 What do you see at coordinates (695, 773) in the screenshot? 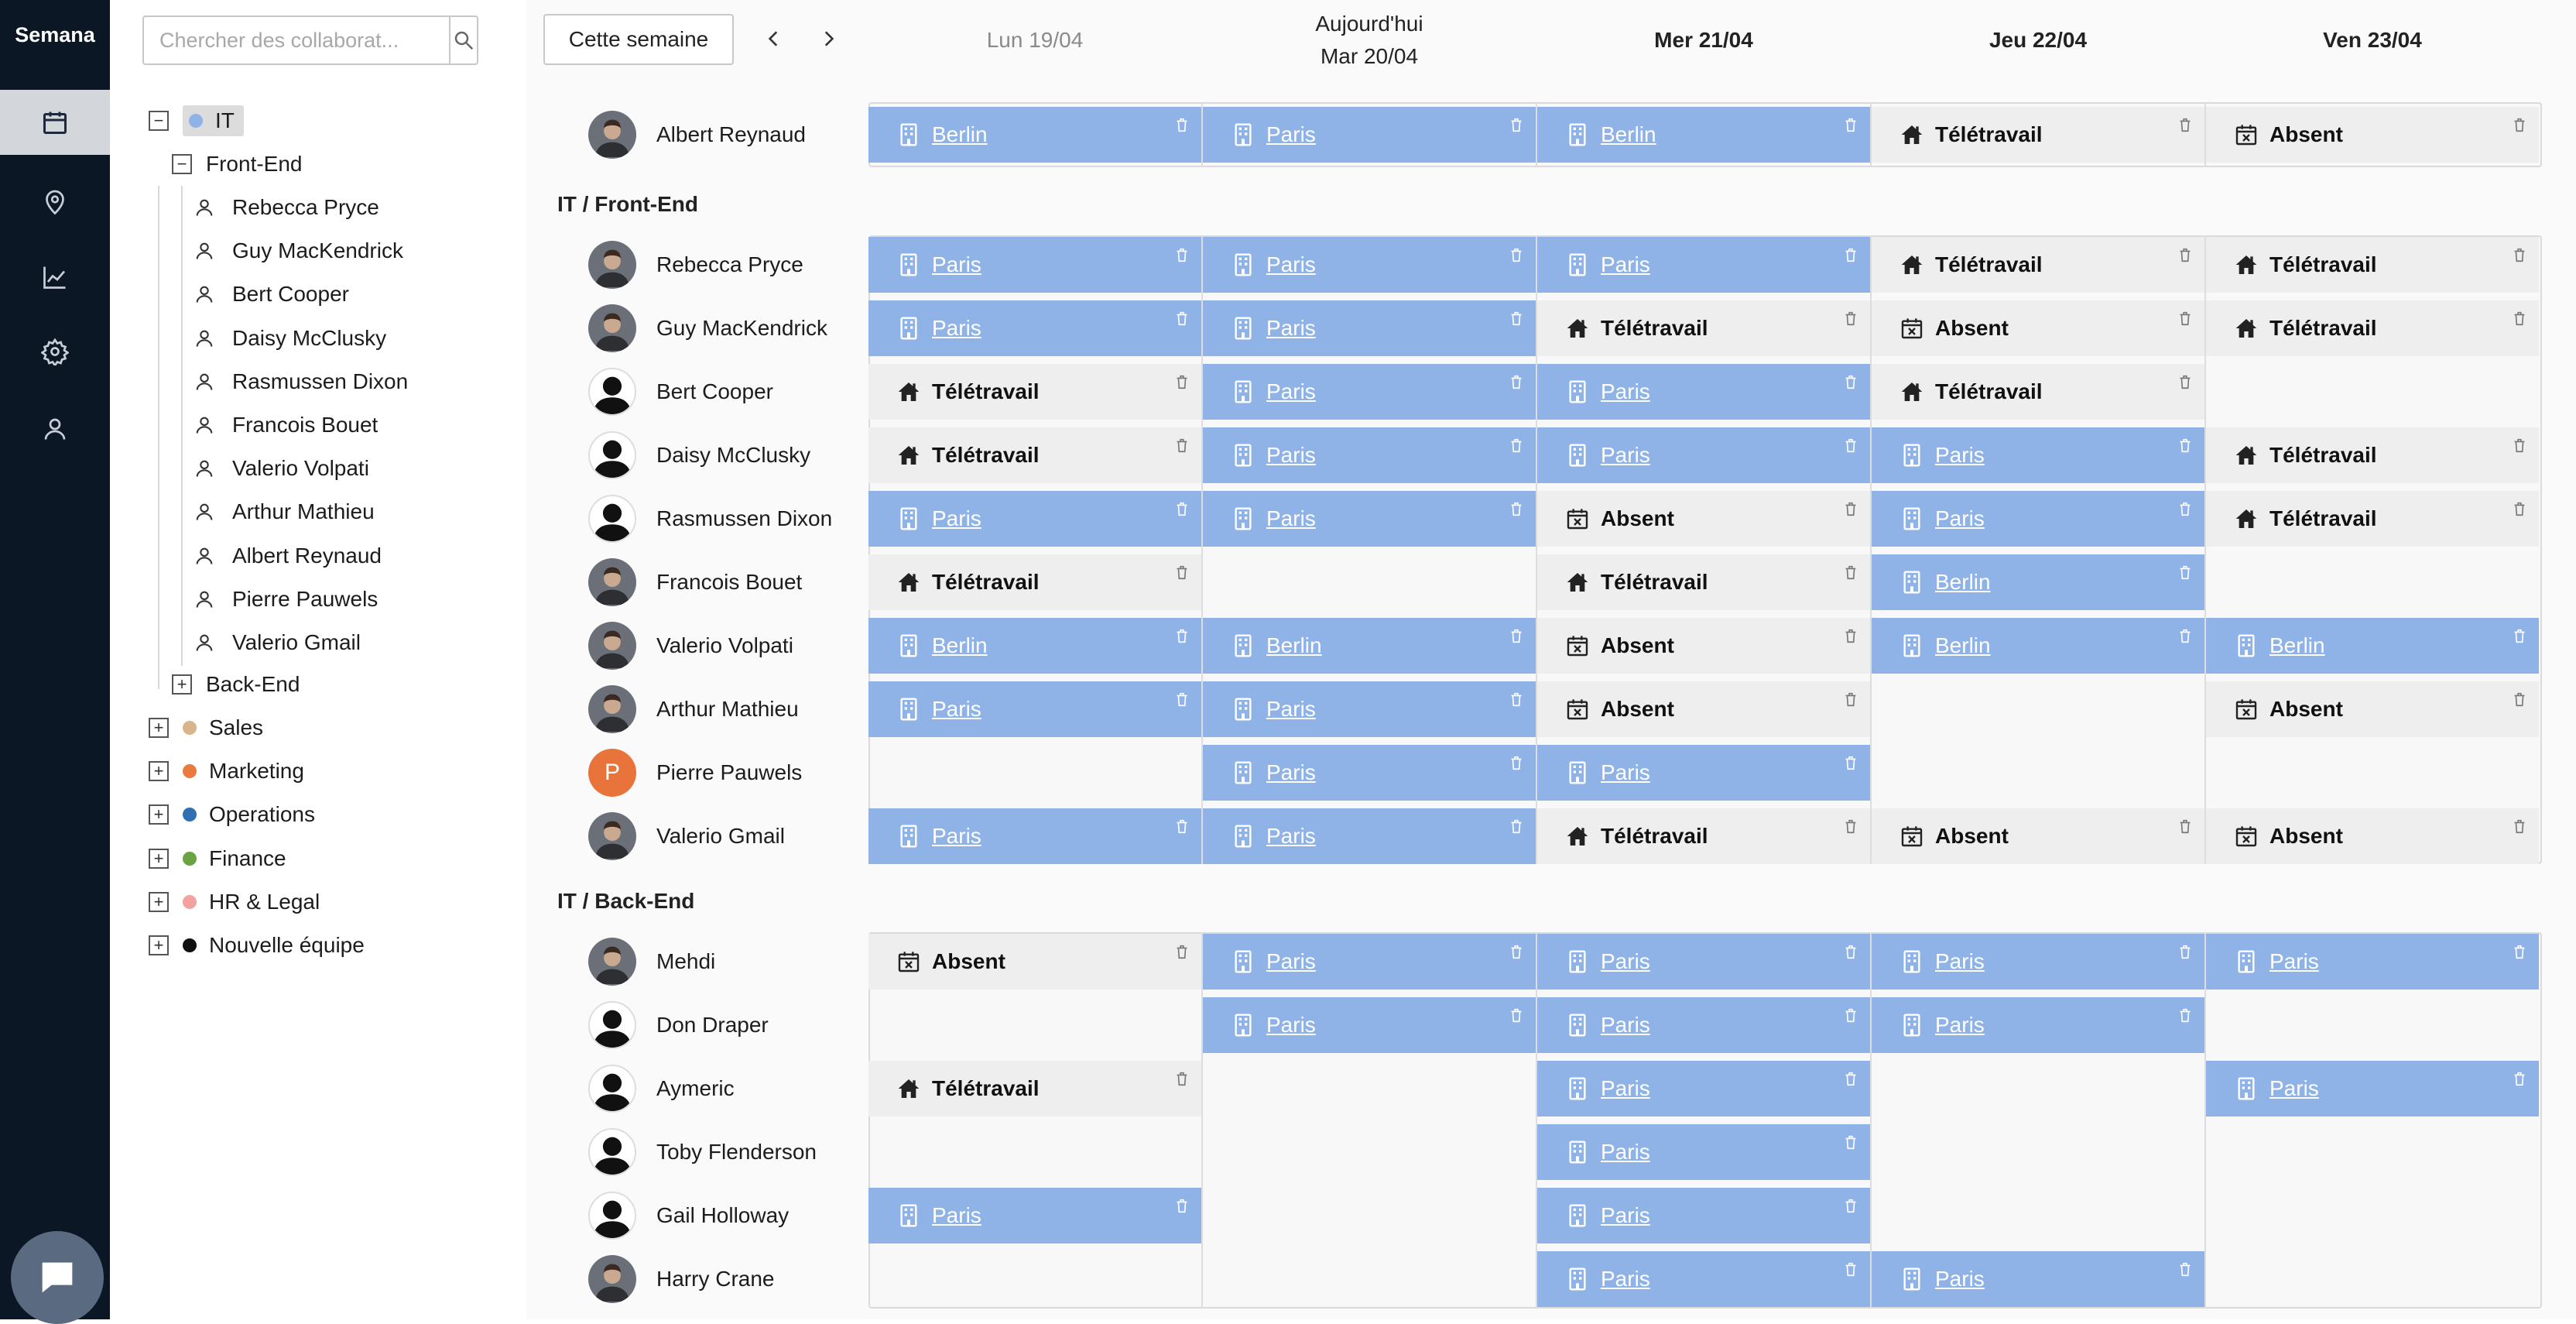
I see `employee-row-header: P Pierre Pauwels` at bounding box center [695, 773].